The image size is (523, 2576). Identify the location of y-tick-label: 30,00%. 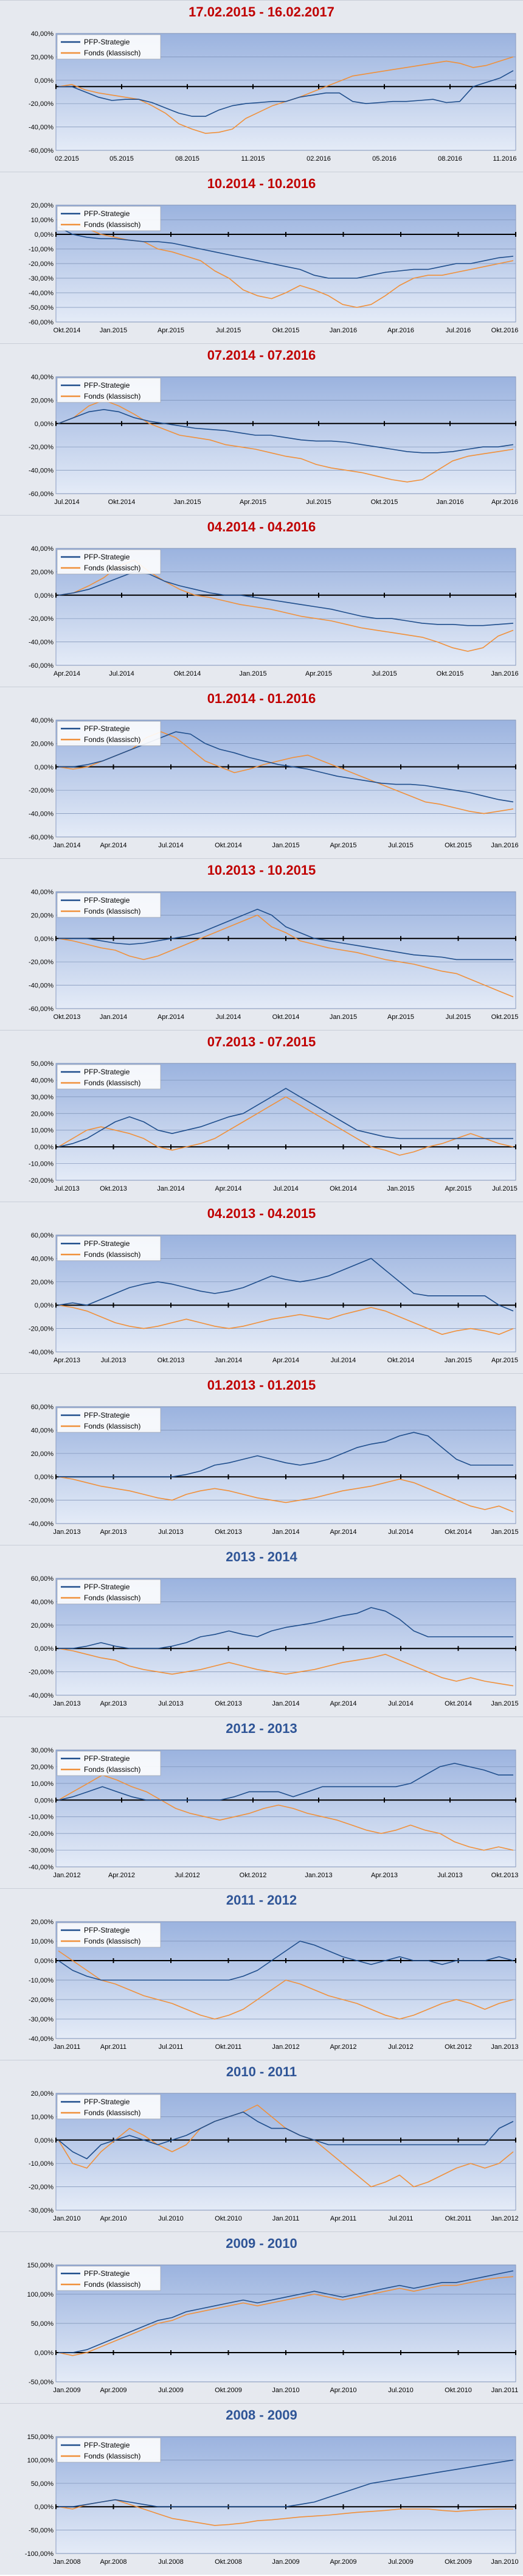
(43, 1750).